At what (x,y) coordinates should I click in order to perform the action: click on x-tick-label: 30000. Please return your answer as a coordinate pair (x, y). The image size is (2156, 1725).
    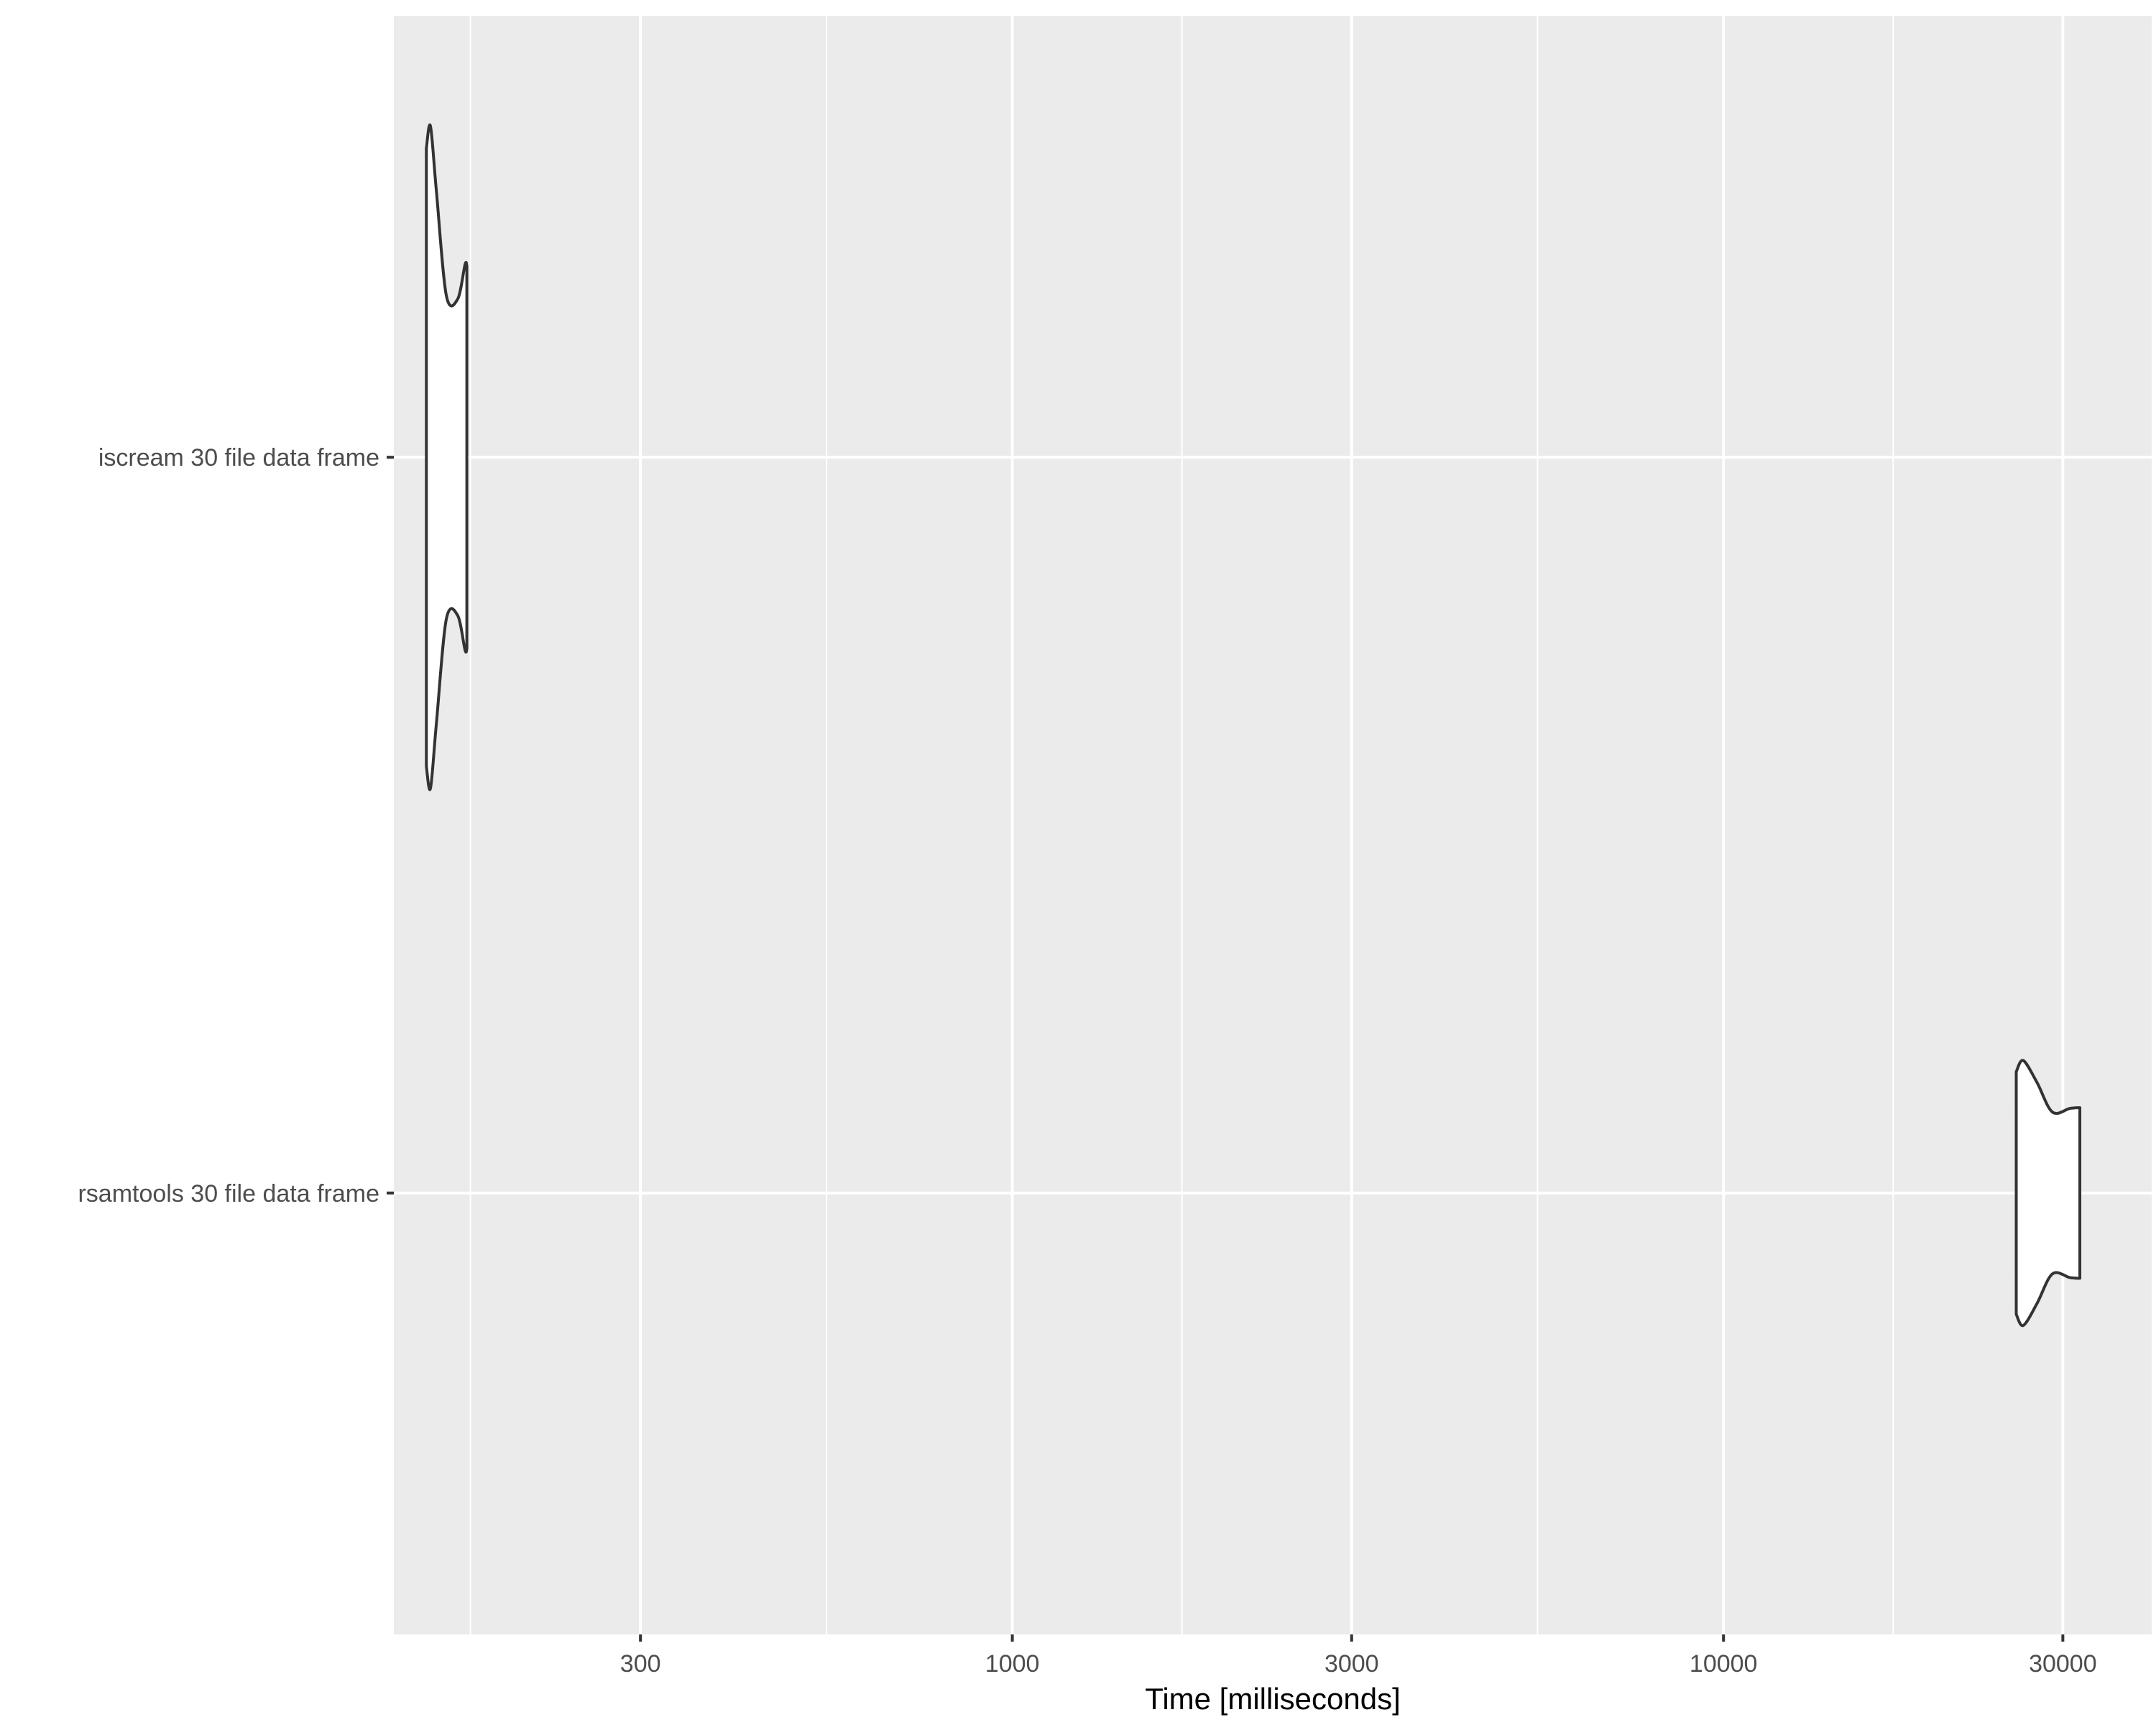
    Looking at the image, I should click on (2063, 1664).